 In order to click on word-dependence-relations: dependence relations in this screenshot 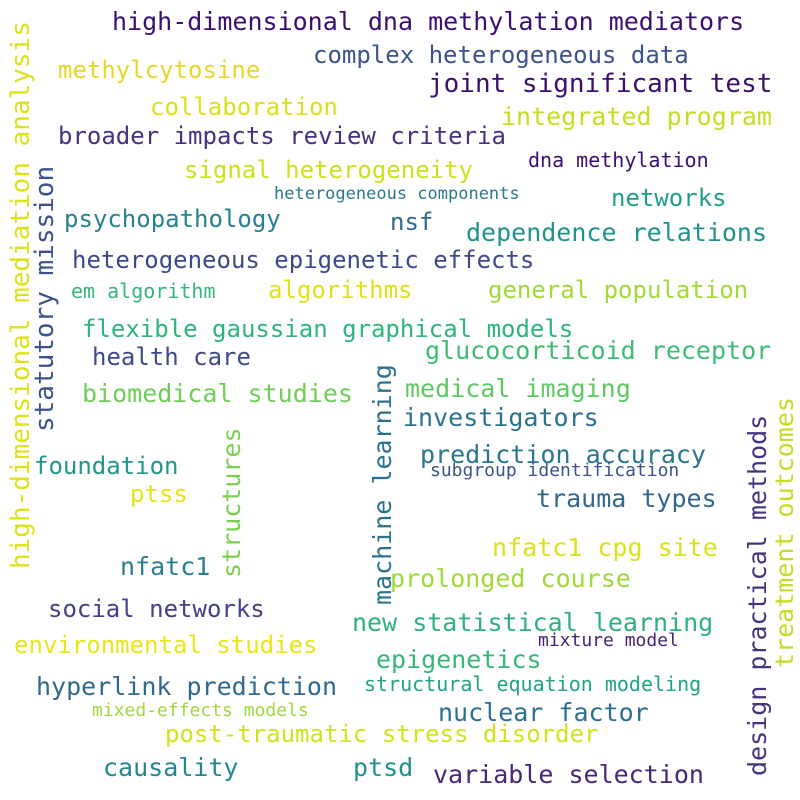, I will do `click(617, 232)`.